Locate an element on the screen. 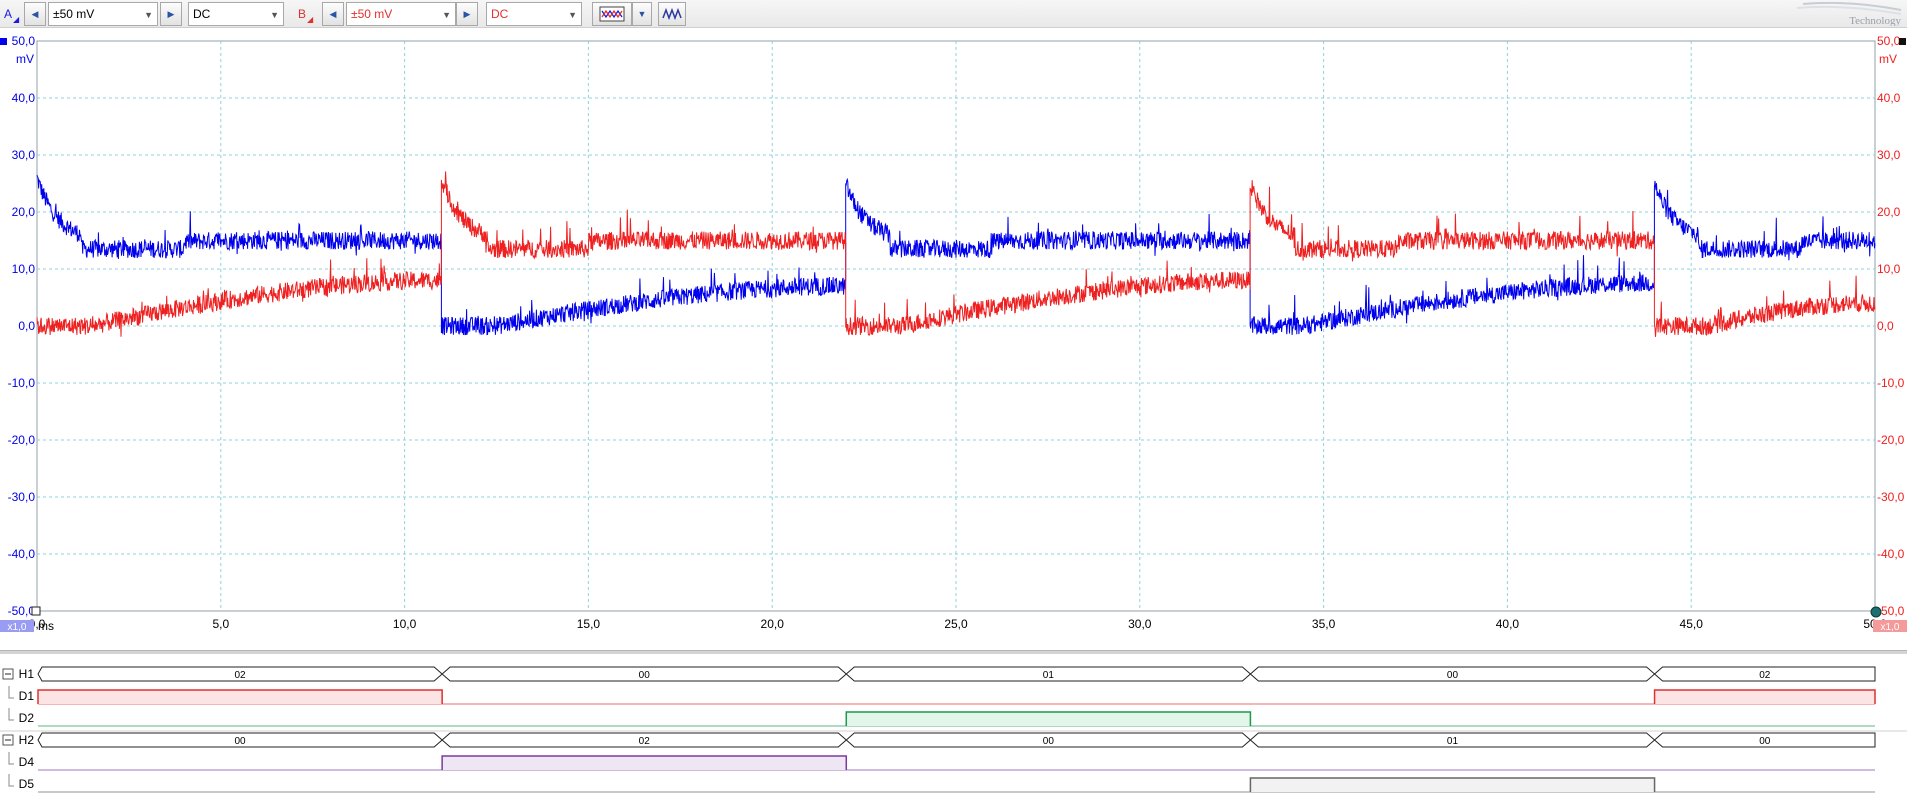 The width and height of the screenshot is (1907, 796). brand-logo: Technology is located at coordinates (1848, 14).